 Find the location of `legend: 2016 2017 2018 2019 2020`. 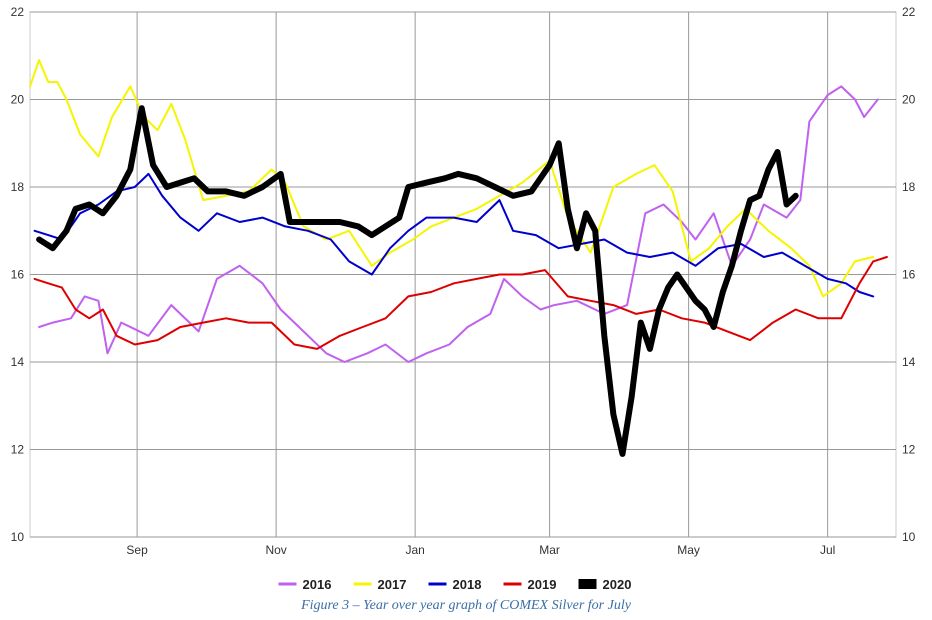

legend: 2016 2017 2018 2019 2020 is located at coordinates (455, 584).